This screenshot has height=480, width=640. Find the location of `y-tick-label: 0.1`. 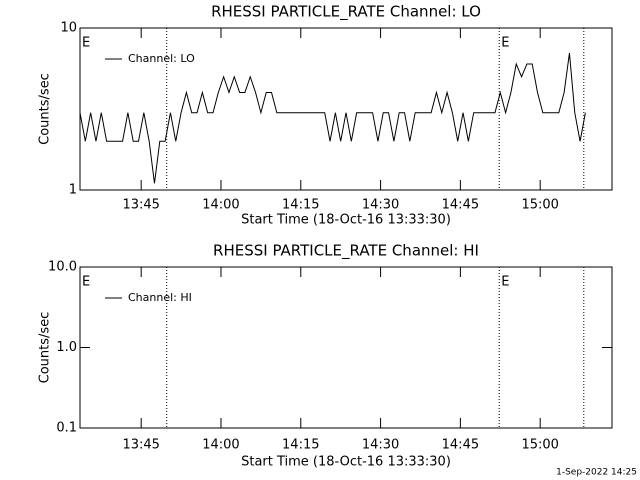

y-tick-label: 0.1 is located at coordinates (66, 428).